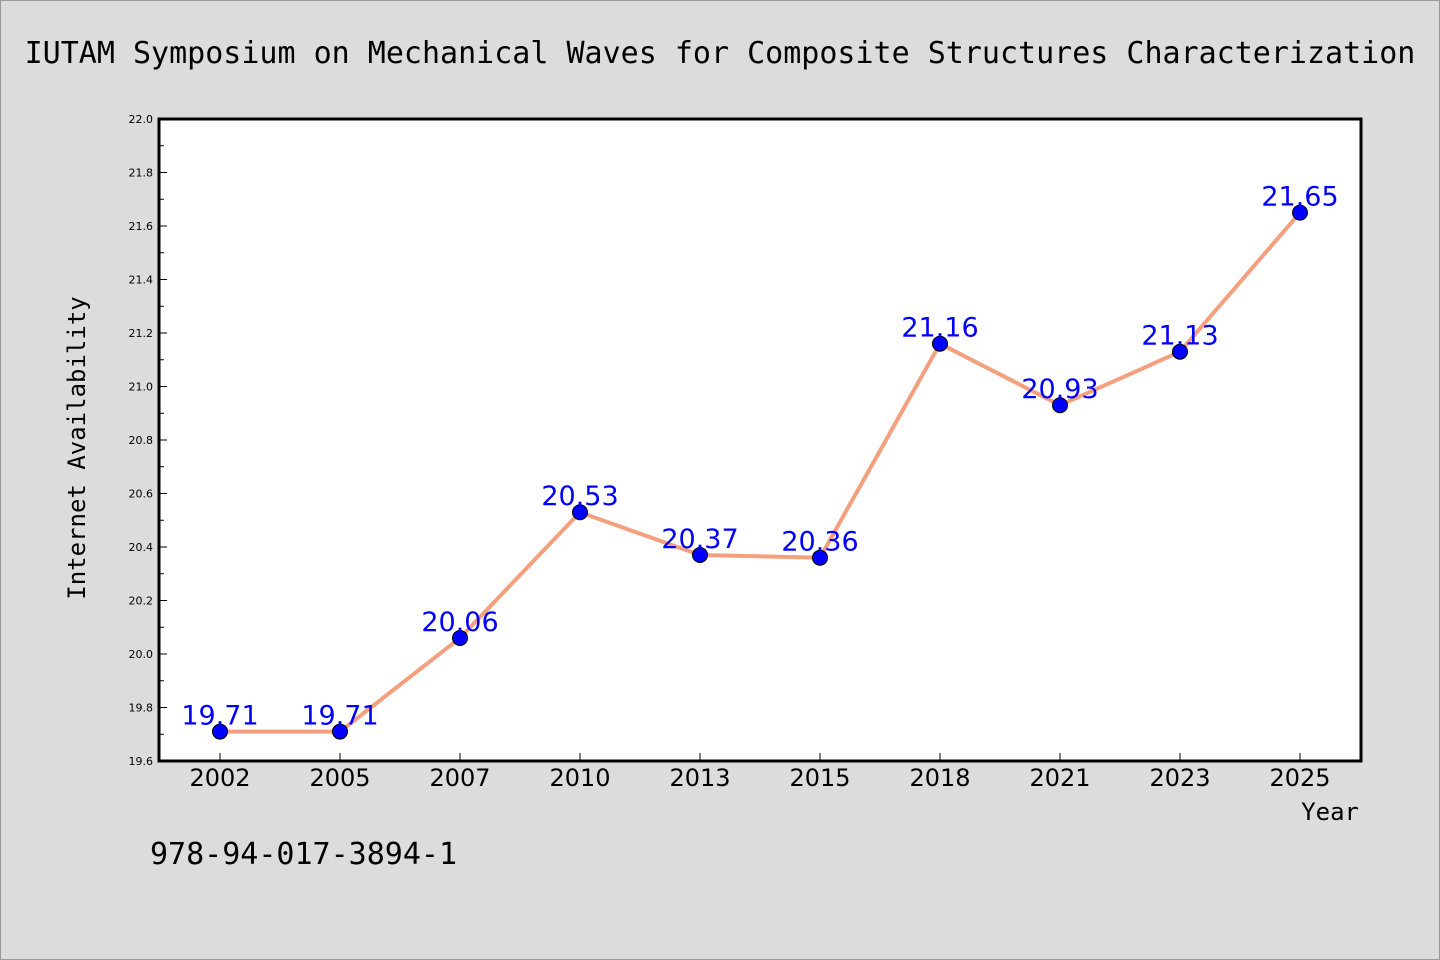 The height and width of the screenshot is (960, 1440). What do you see at coordinates (760, 772) in the screenshot?
I see `x-axis: 2002 2005 2007 2010 2013 2015 2018 2021 2023 2025` at bounding box center [760, 772].